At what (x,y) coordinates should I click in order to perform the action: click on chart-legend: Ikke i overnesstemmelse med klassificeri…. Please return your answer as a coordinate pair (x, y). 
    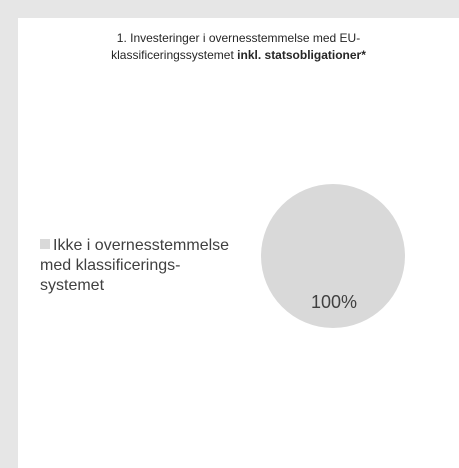
    Looking at the image, I should click on (150, 266).